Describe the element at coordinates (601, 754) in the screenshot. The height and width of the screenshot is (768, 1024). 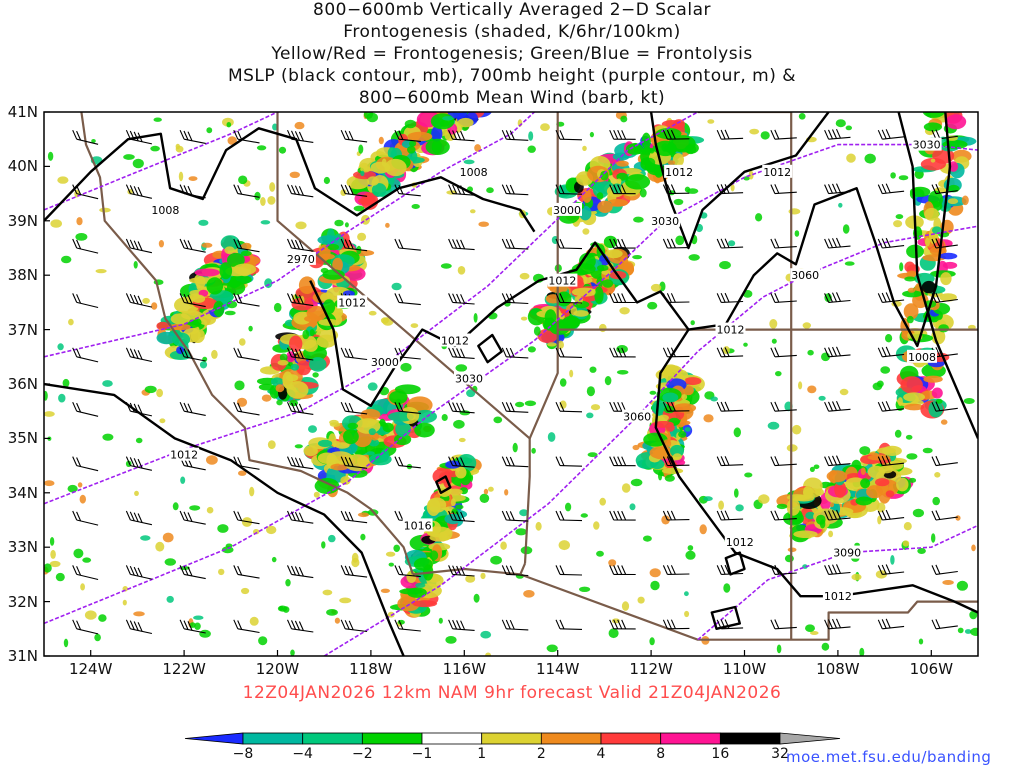
I see `colorbar-level-label: 4` at that location.